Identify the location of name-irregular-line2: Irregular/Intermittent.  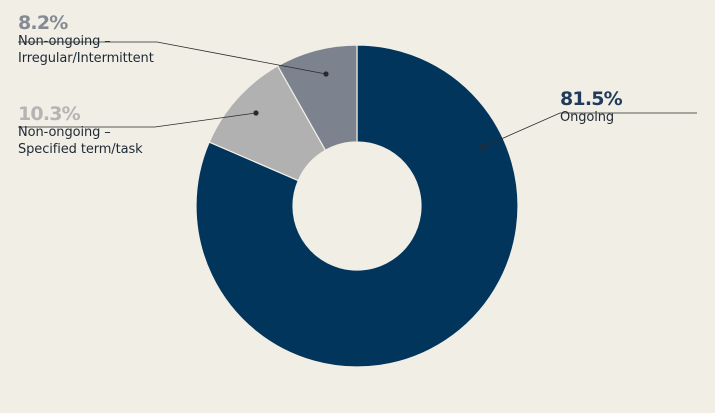
(86, 58).